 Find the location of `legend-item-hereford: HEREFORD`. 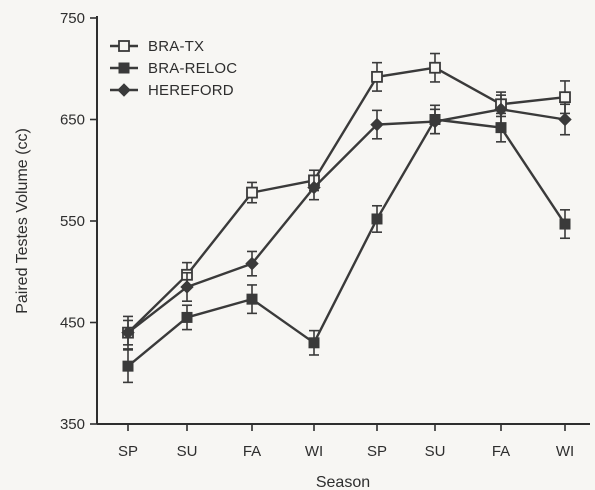

legend-item-hereford: HEREFORD is located at coordinates (172, 90).